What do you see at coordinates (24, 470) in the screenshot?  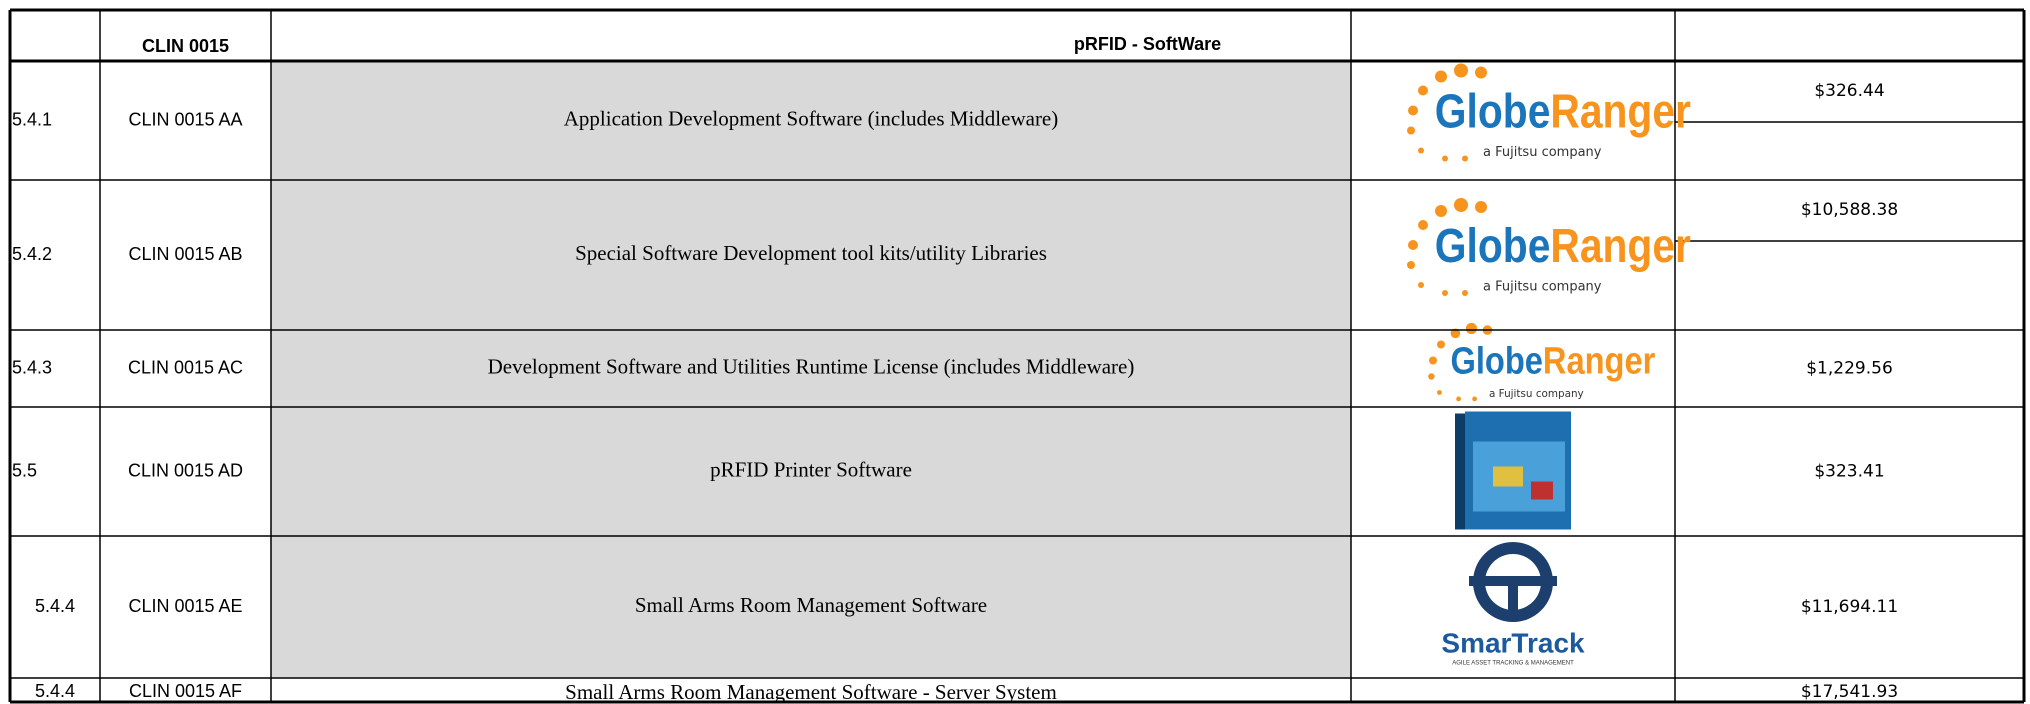 I see `row-id: 5.5` at bounding box center [24, 470].